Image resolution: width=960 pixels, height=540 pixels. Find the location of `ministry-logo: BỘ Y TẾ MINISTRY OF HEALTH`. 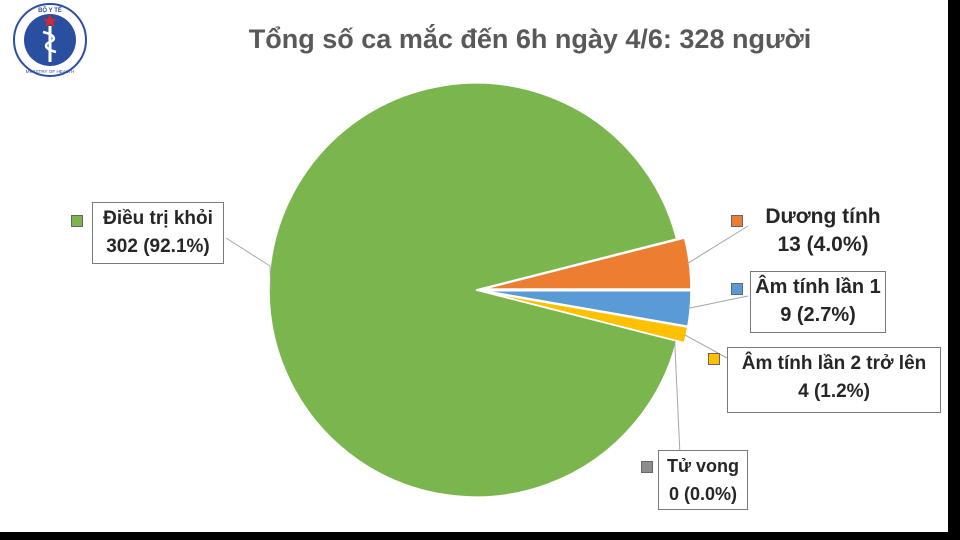

ministry-logo: BỘ Y TẾ MINISTRY OF HEALTH is located at coordinates (50, 40).